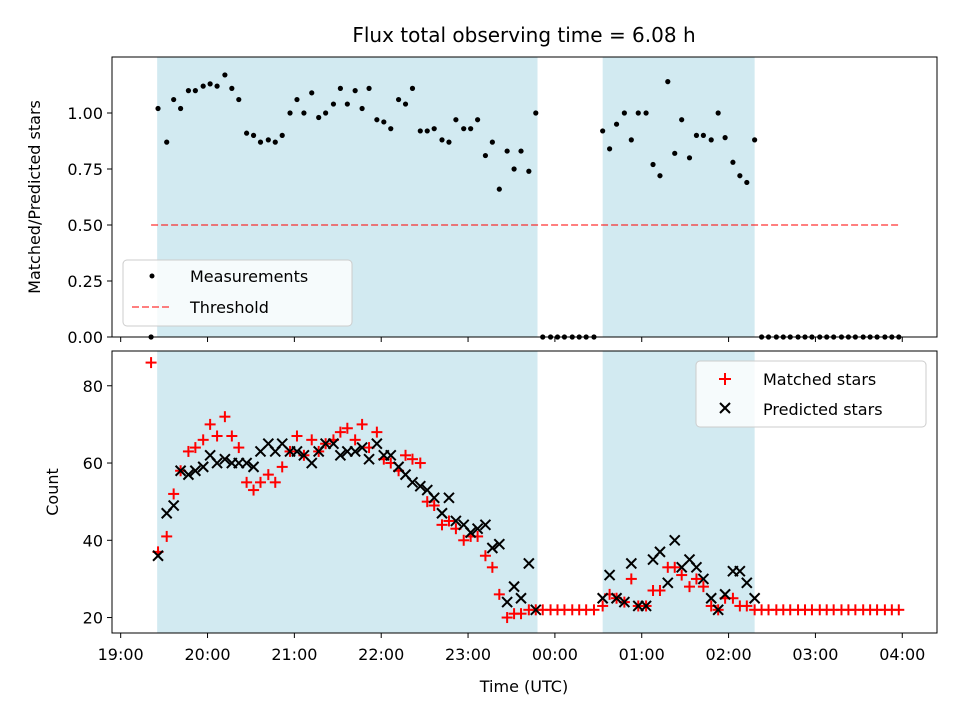 Image resolution: width=960 pixels, height=720 pixels. What do you see at coordinates (52, 492) in the screenshot?
I see `bottom-y-axis-label: Count` at bounding box center [52, 492].